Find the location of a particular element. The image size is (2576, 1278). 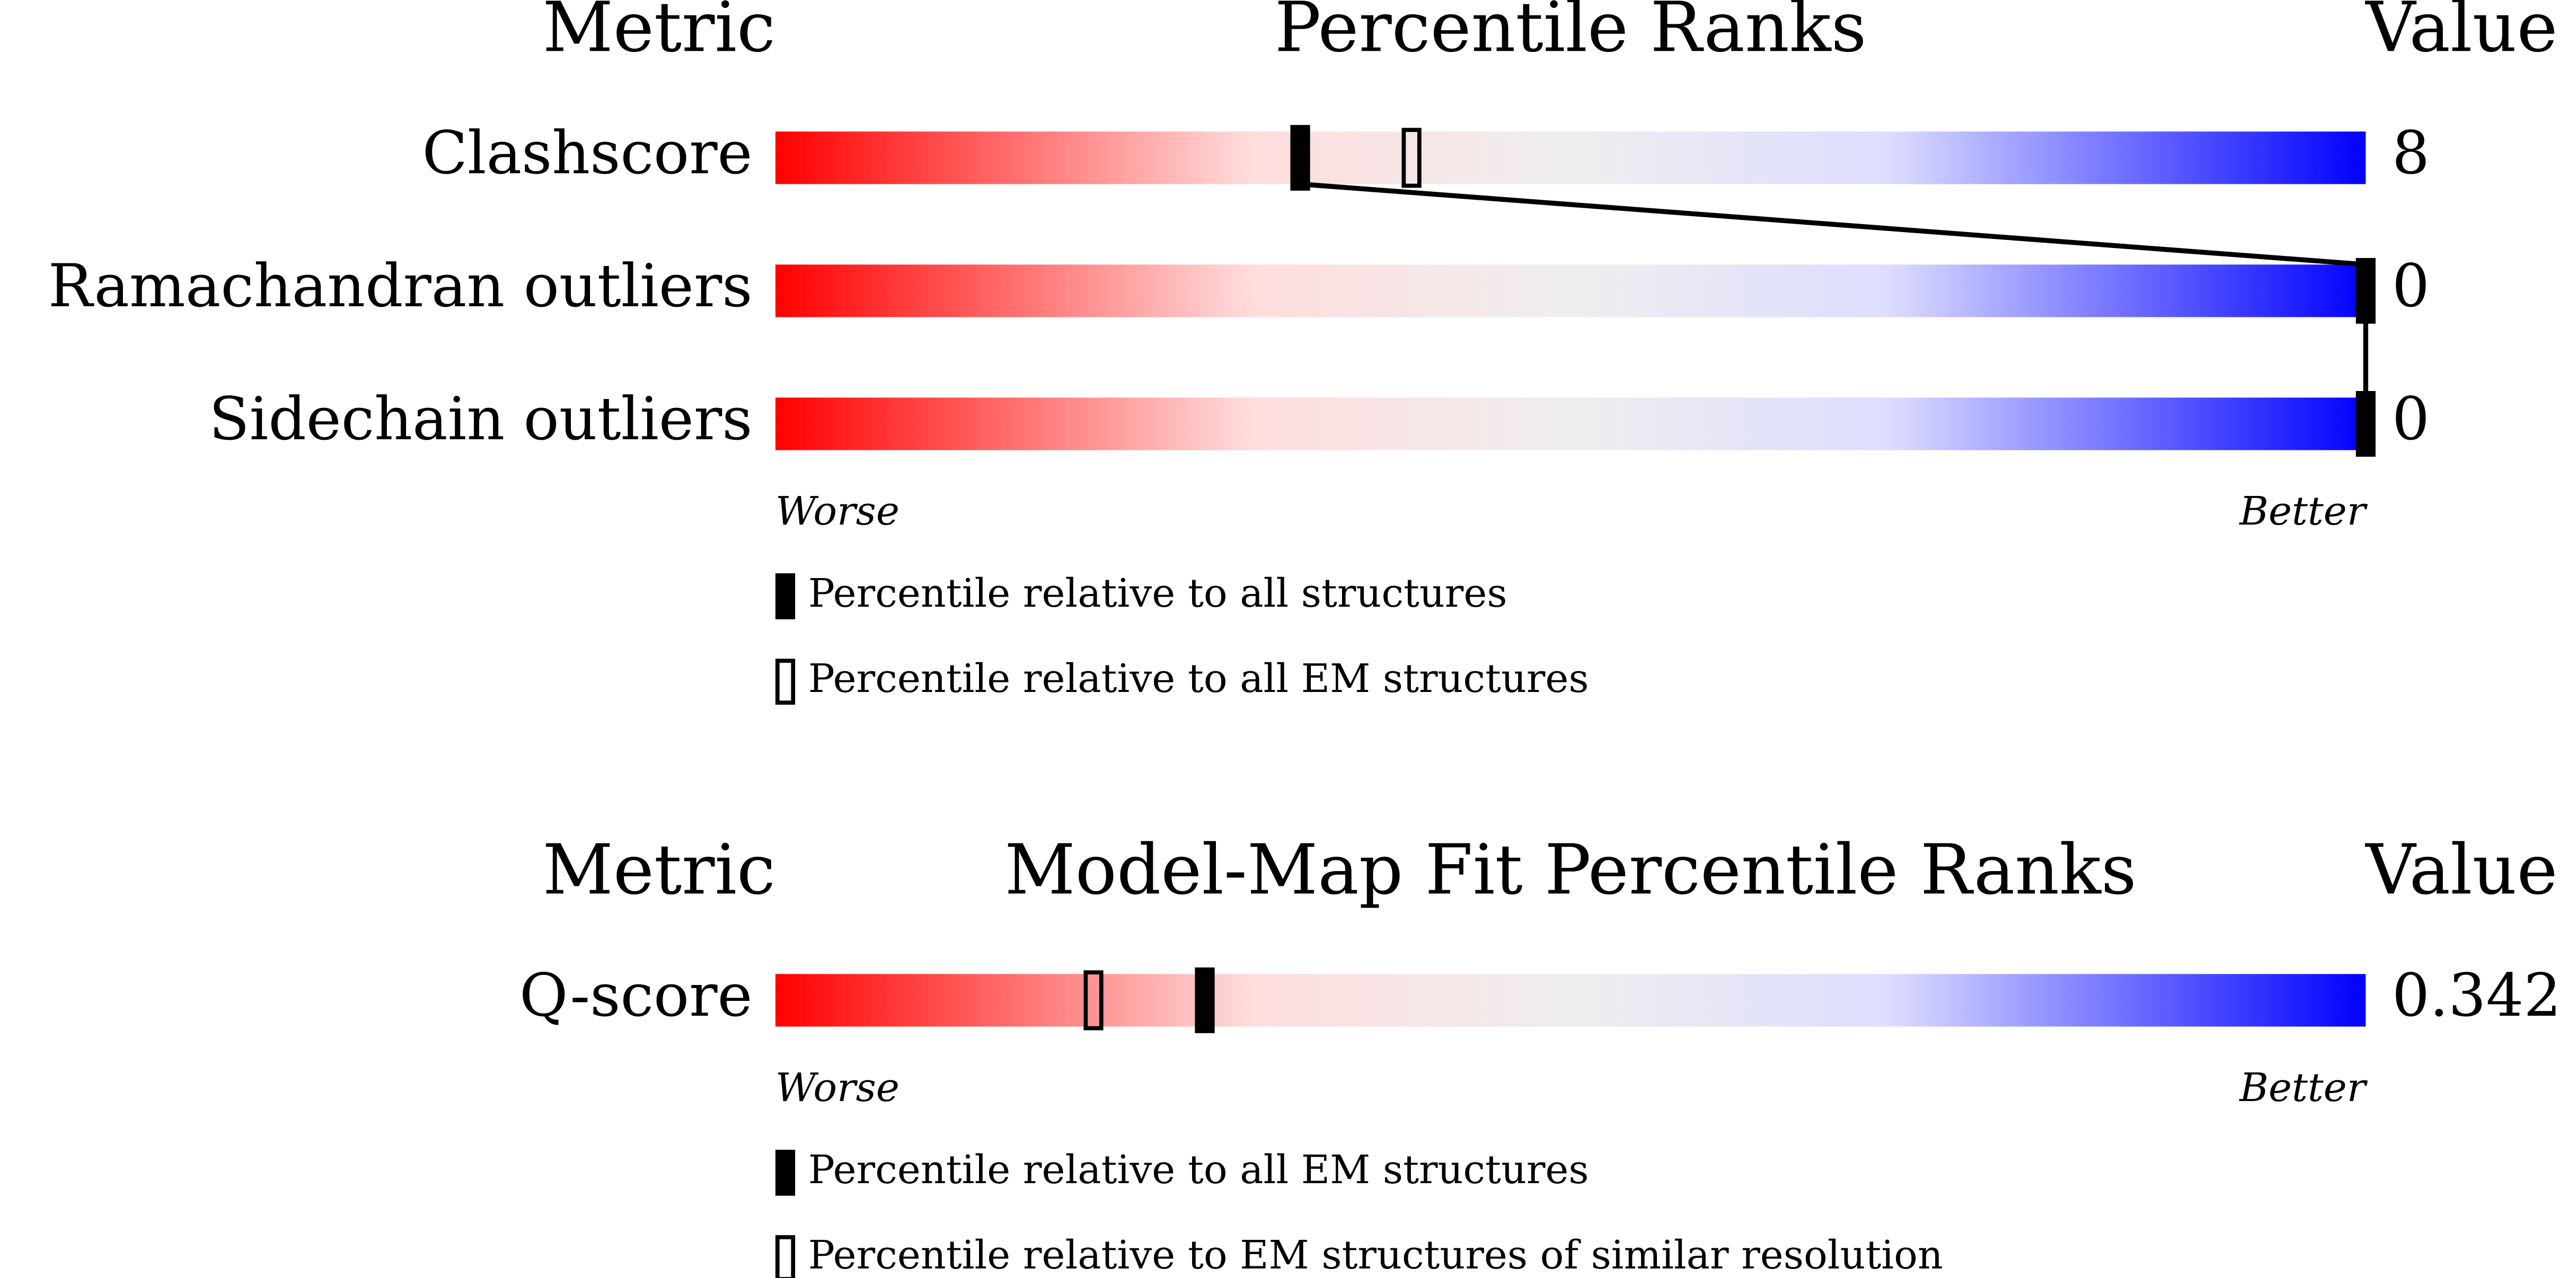

metric-value: 0.342 is located at coordinates (2476, 995).